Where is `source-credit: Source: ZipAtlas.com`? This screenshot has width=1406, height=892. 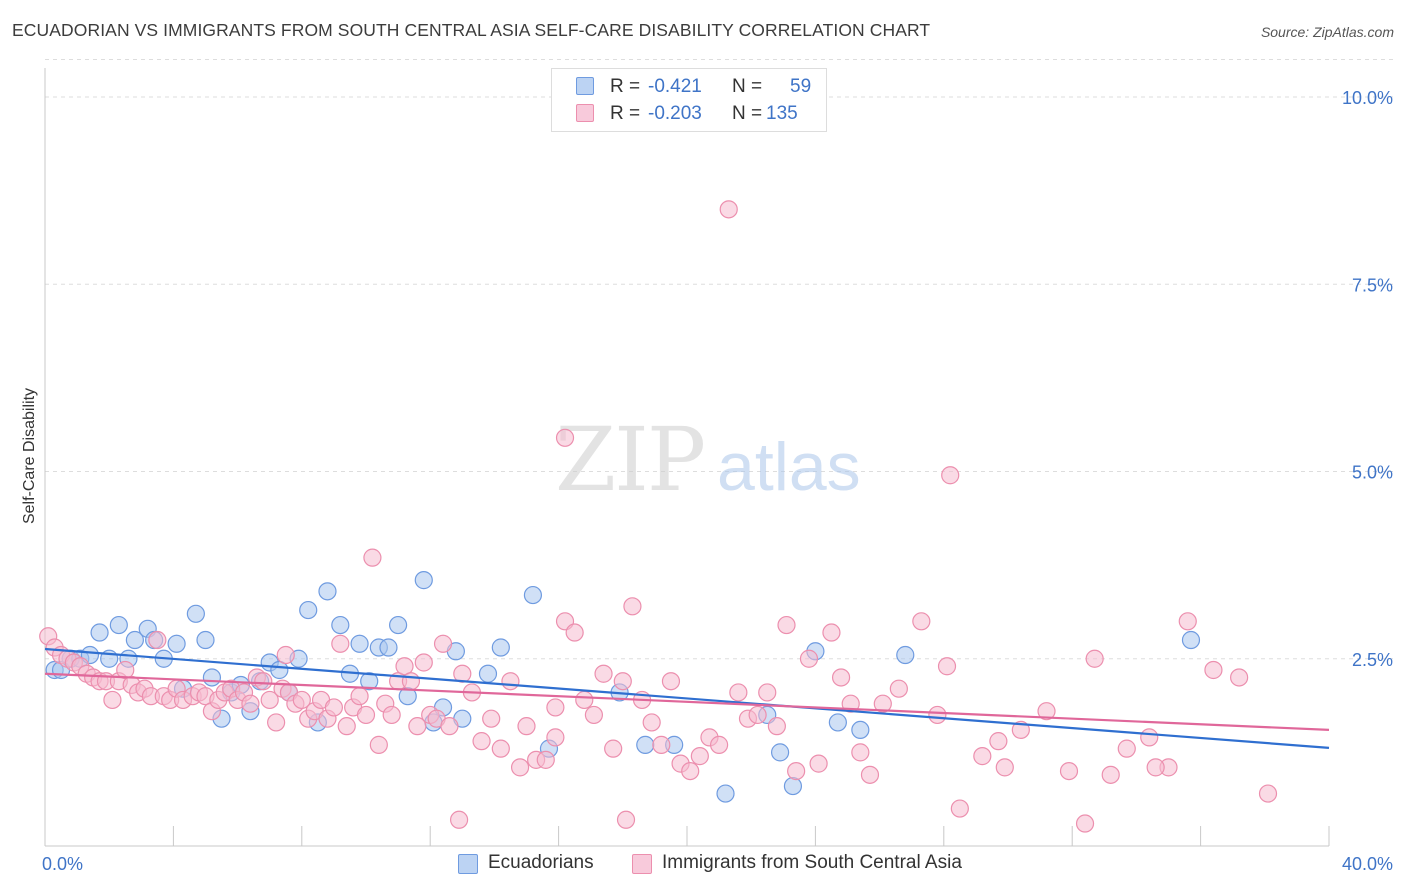 source-credit: Source: ZipAtlas.com is located at coordinates (1327, 32).